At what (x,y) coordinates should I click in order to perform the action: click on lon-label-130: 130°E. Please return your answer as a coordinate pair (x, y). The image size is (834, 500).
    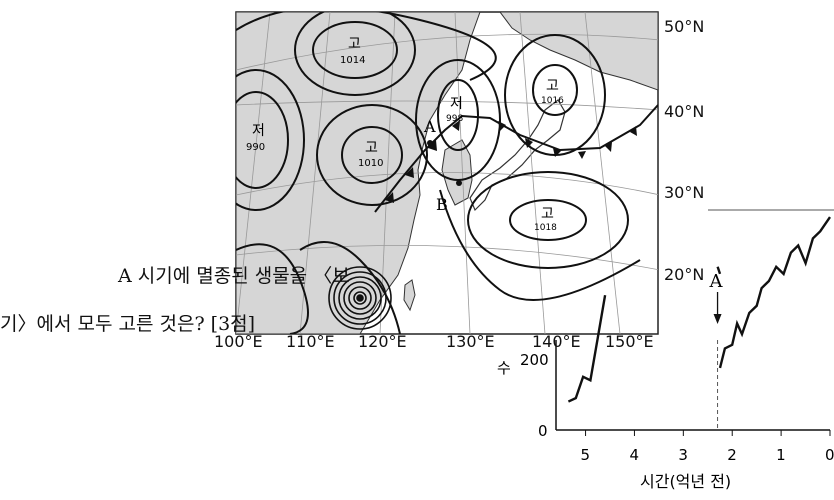
    Looking at the image, I should click on (470, 341).